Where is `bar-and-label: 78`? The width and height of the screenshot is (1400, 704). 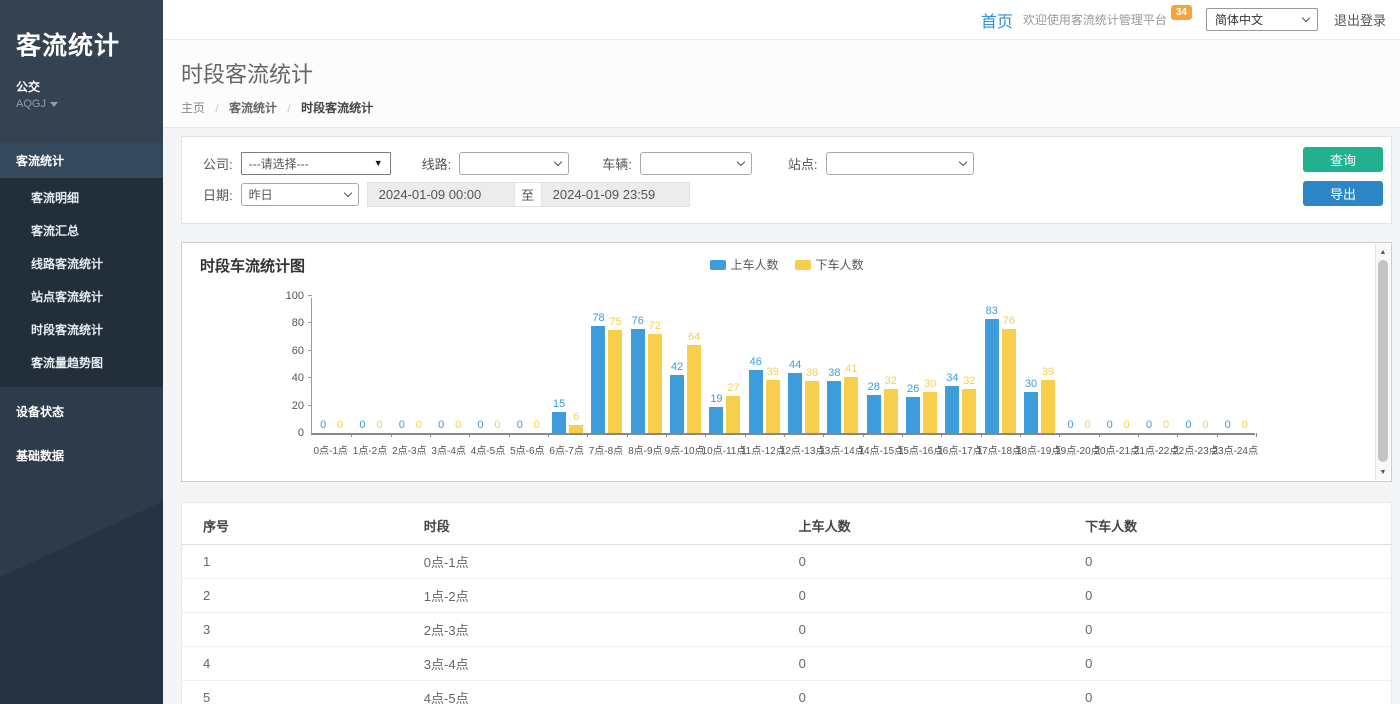 bar-and-label: 78 is located at coordinates (598, 373).